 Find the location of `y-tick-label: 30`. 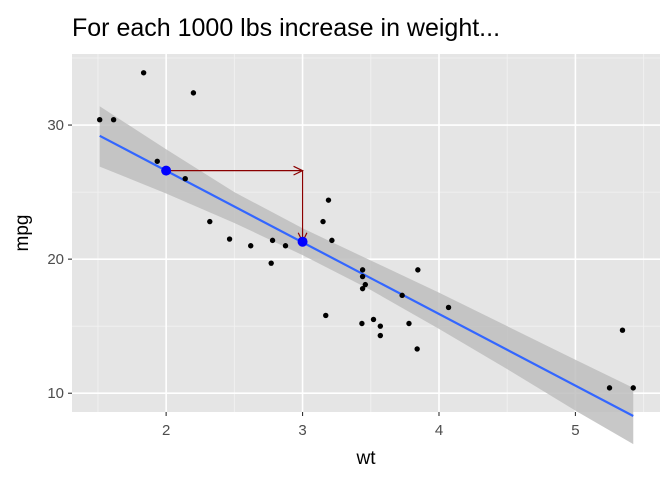

y-tick-label: 30 is located at coordinates (55, 125).